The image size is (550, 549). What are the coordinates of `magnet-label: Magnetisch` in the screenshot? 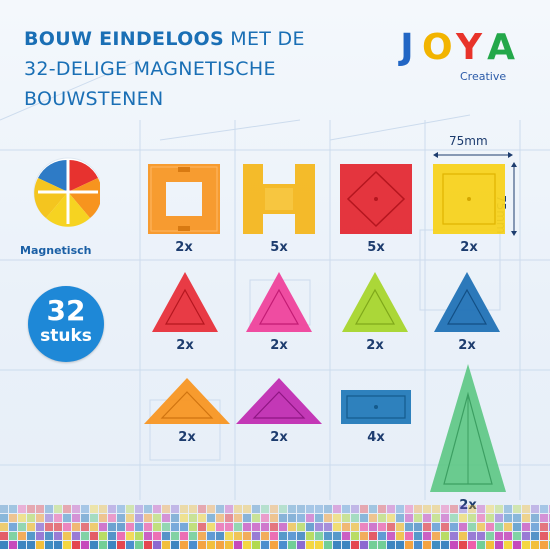 It's located at (56, 250).